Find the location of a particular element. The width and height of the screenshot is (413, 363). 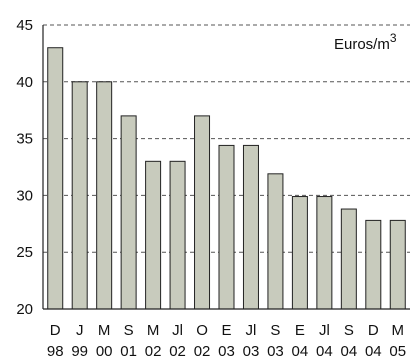

x-category-label-bottom: 05 is located at coordinates (397, 351).